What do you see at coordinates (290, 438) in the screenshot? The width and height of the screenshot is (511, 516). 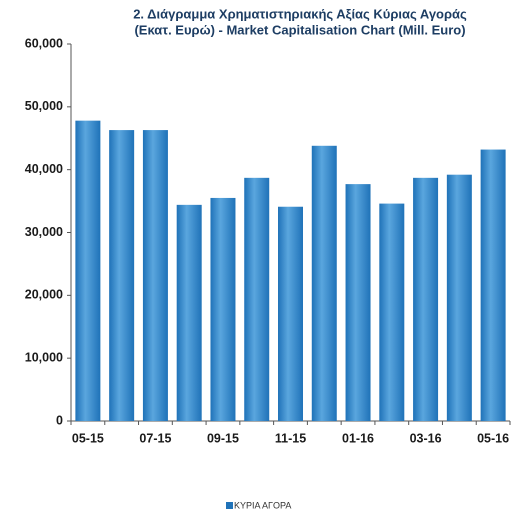 I see `x-tick-label: 11-15` at bounding box center [290, 438].